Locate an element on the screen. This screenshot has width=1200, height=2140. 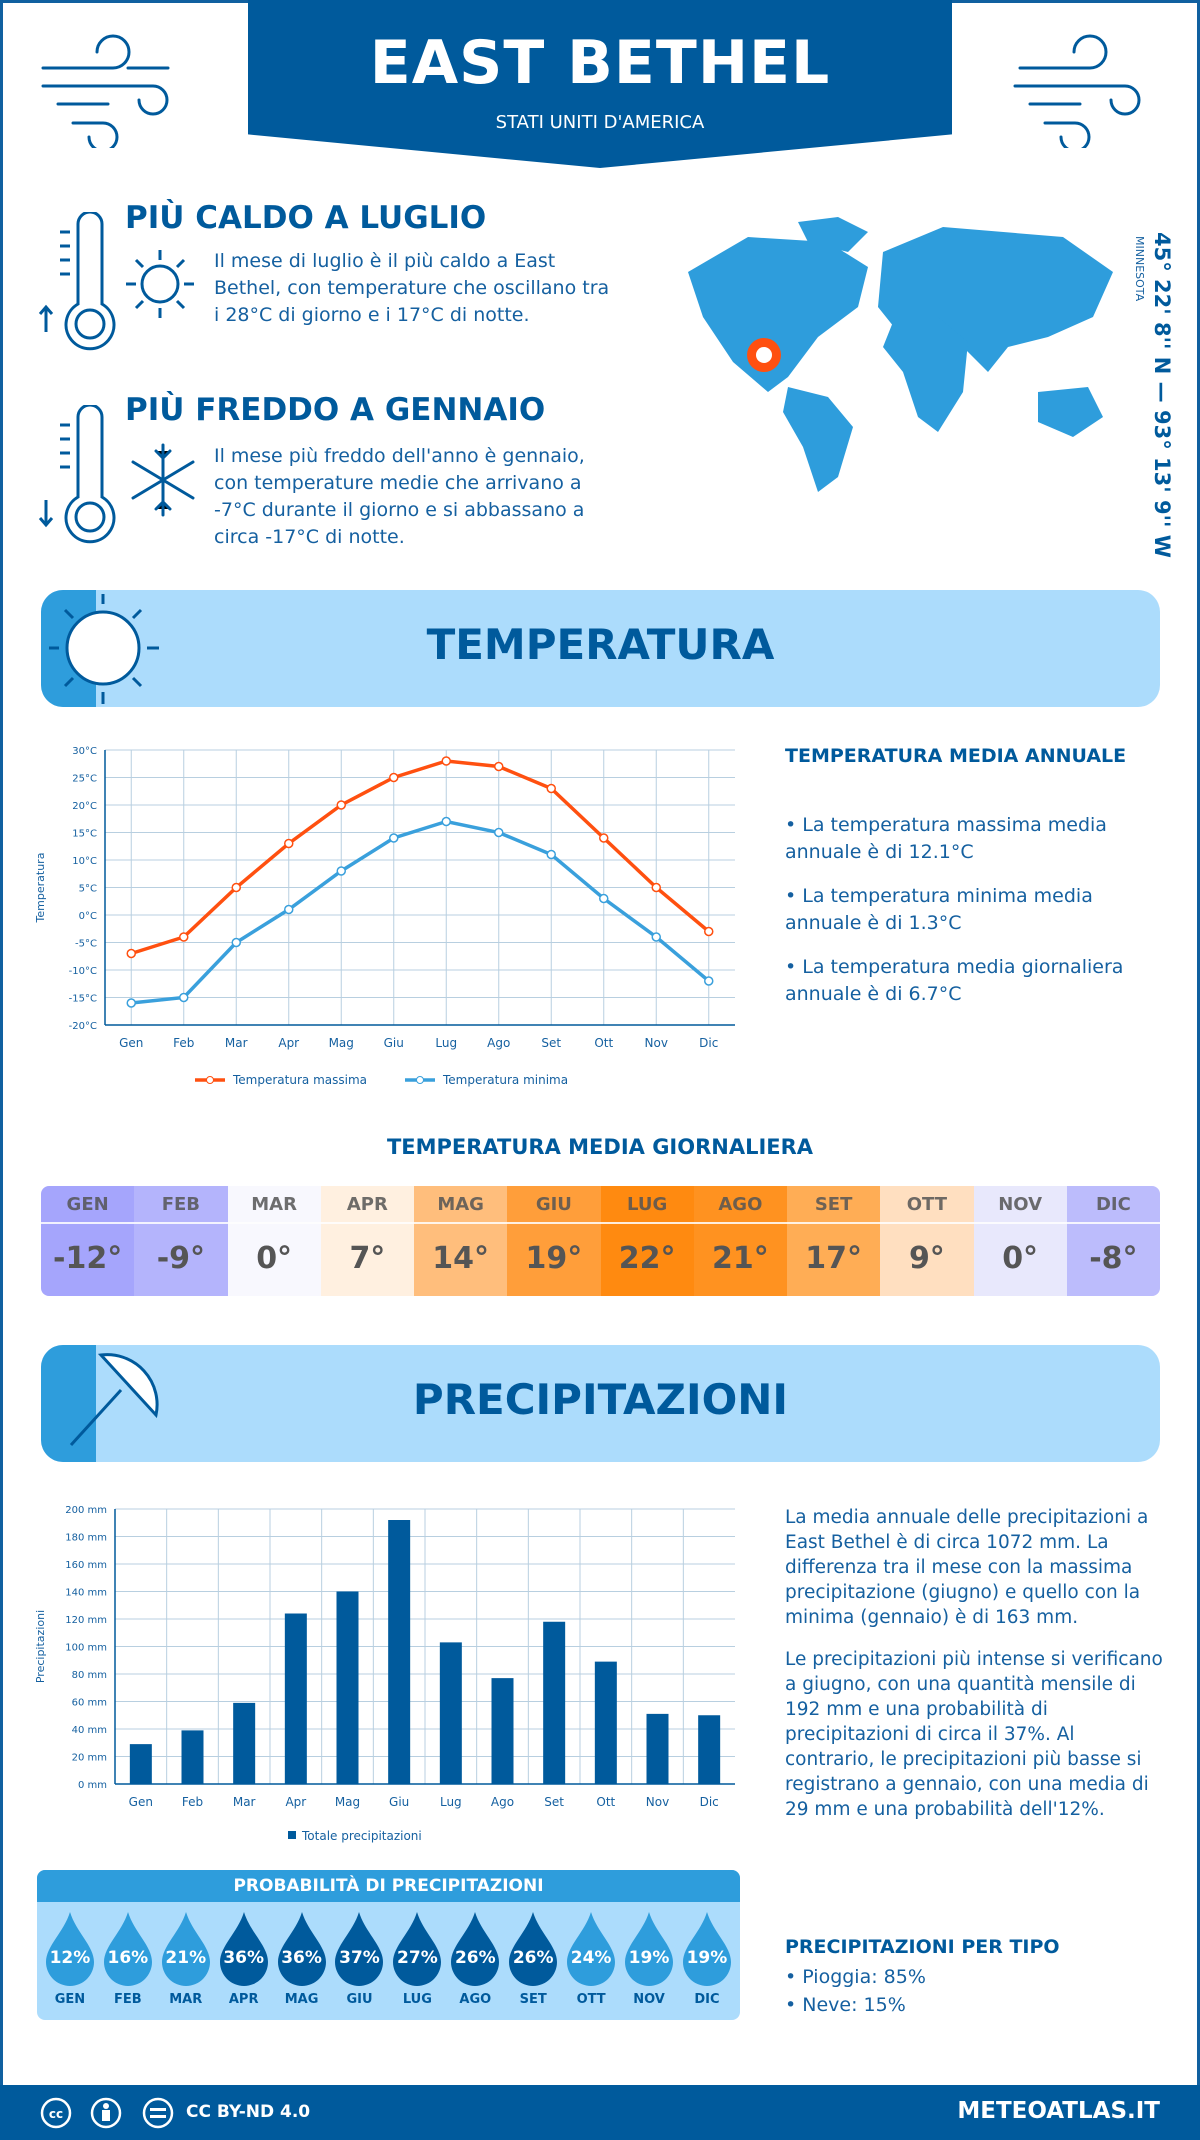
daily-temp-value: 7° is located at coordinates (367, 1258).